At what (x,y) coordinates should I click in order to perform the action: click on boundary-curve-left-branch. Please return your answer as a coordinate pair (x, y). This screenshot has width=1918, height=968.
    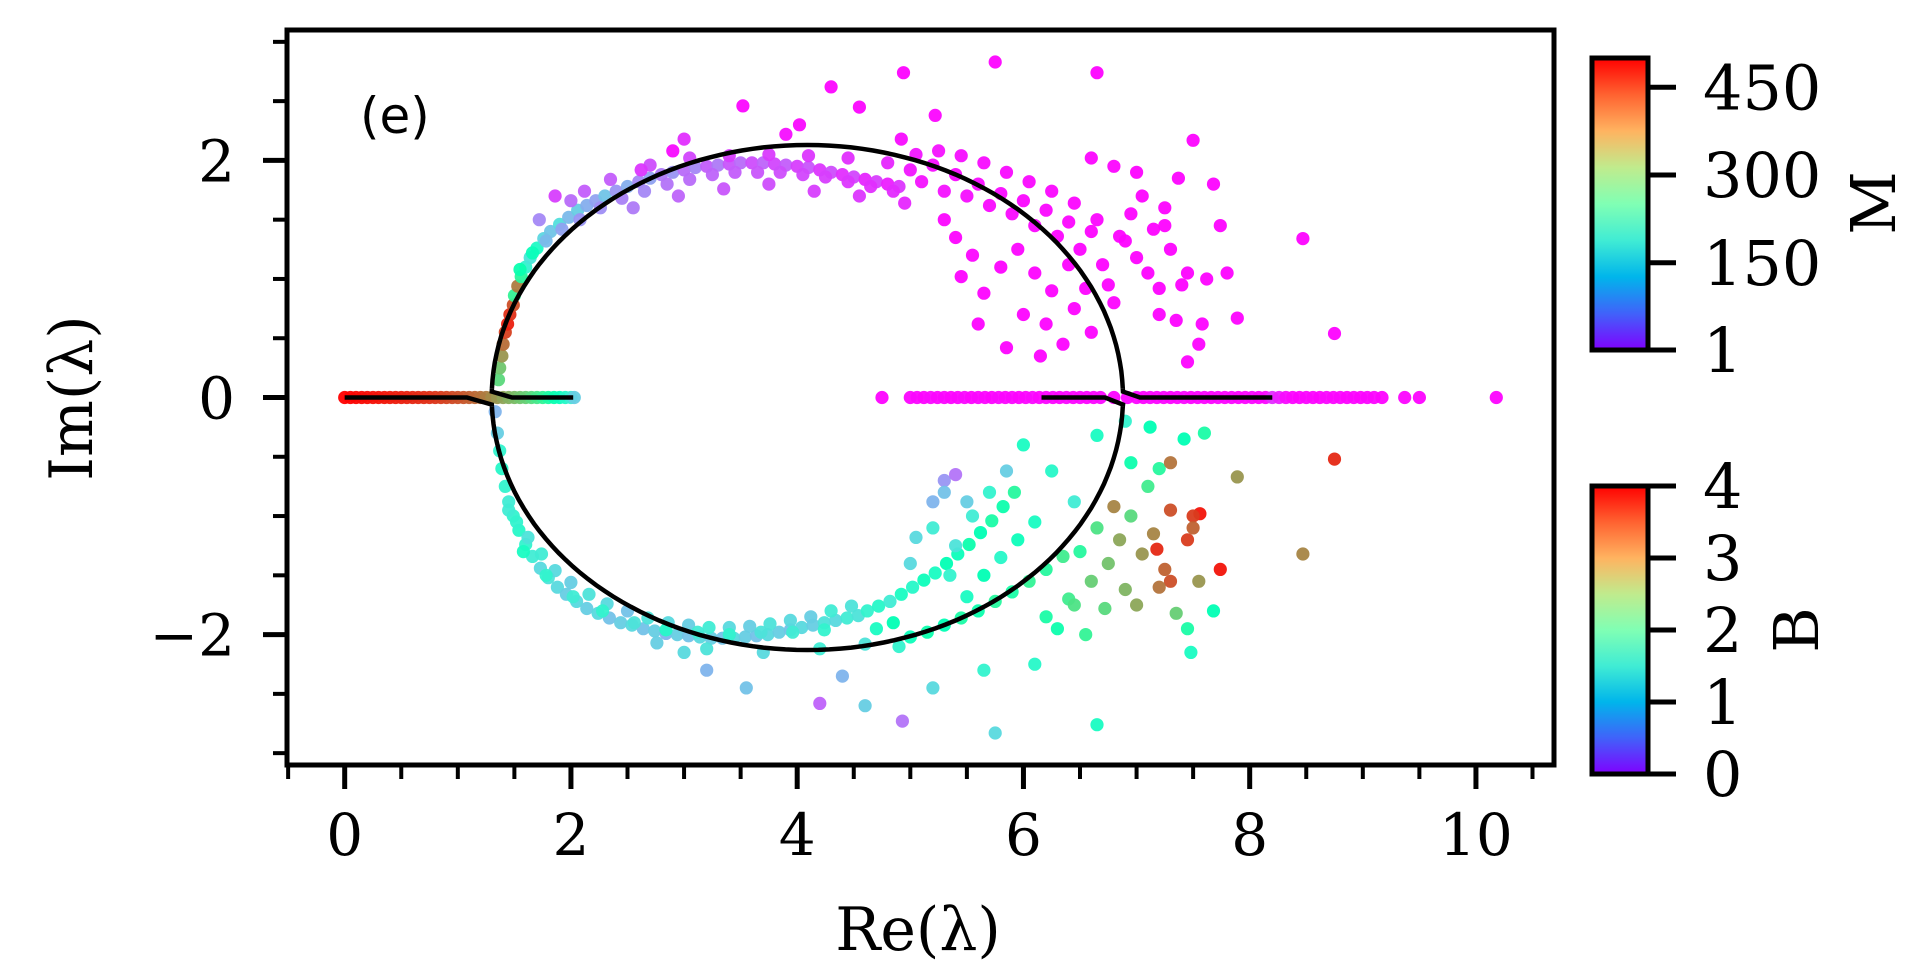
    Looking at the image, I should click on (419, 401).